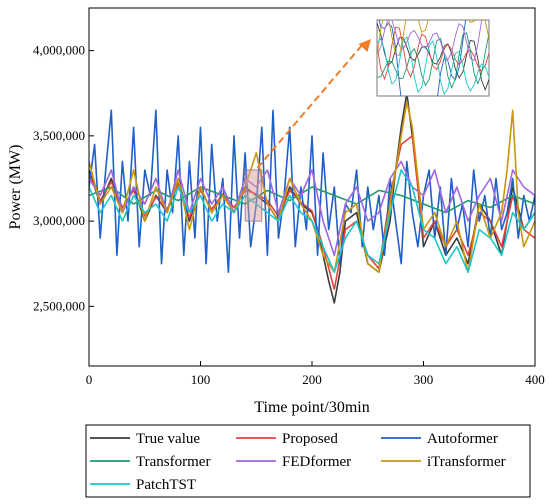  I want to click on zoom-inset, so click(433, 58).